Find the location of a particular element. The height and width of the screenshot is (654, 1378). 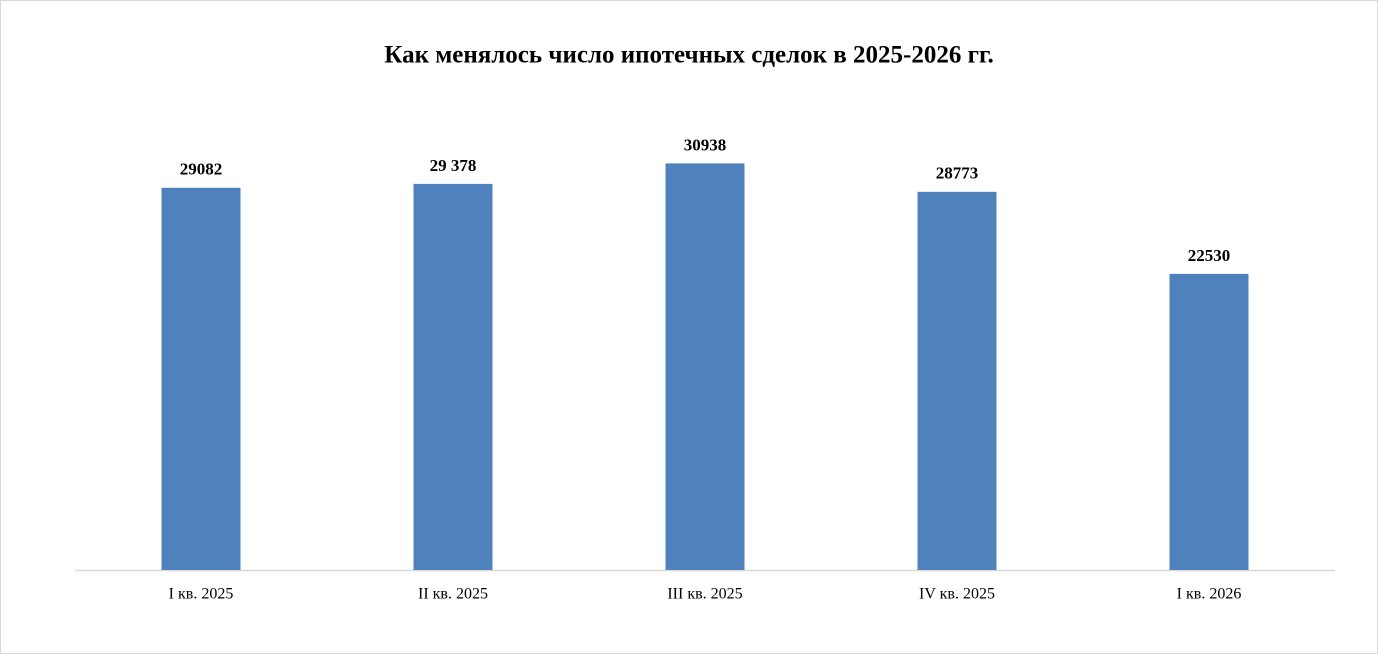

x-tick-label: IV кв. 2025 is located at coordinates (957, 594).